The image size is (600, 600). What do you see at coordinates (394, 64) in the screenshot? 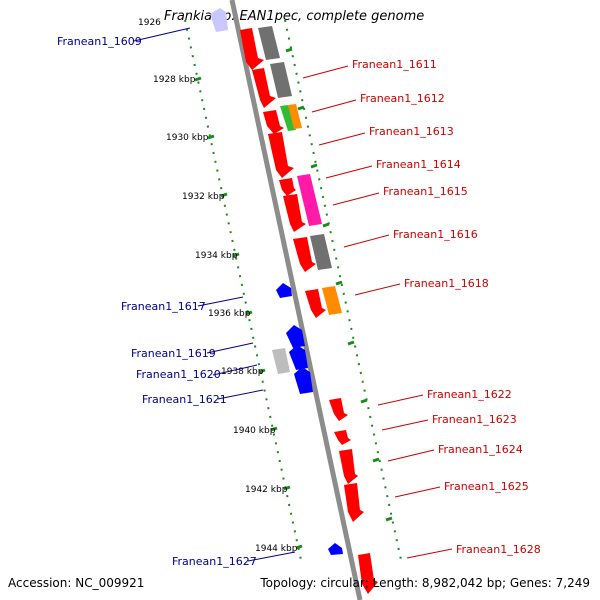
I see `gene-label: Franean1_1611` at bounding box center [394, 64].